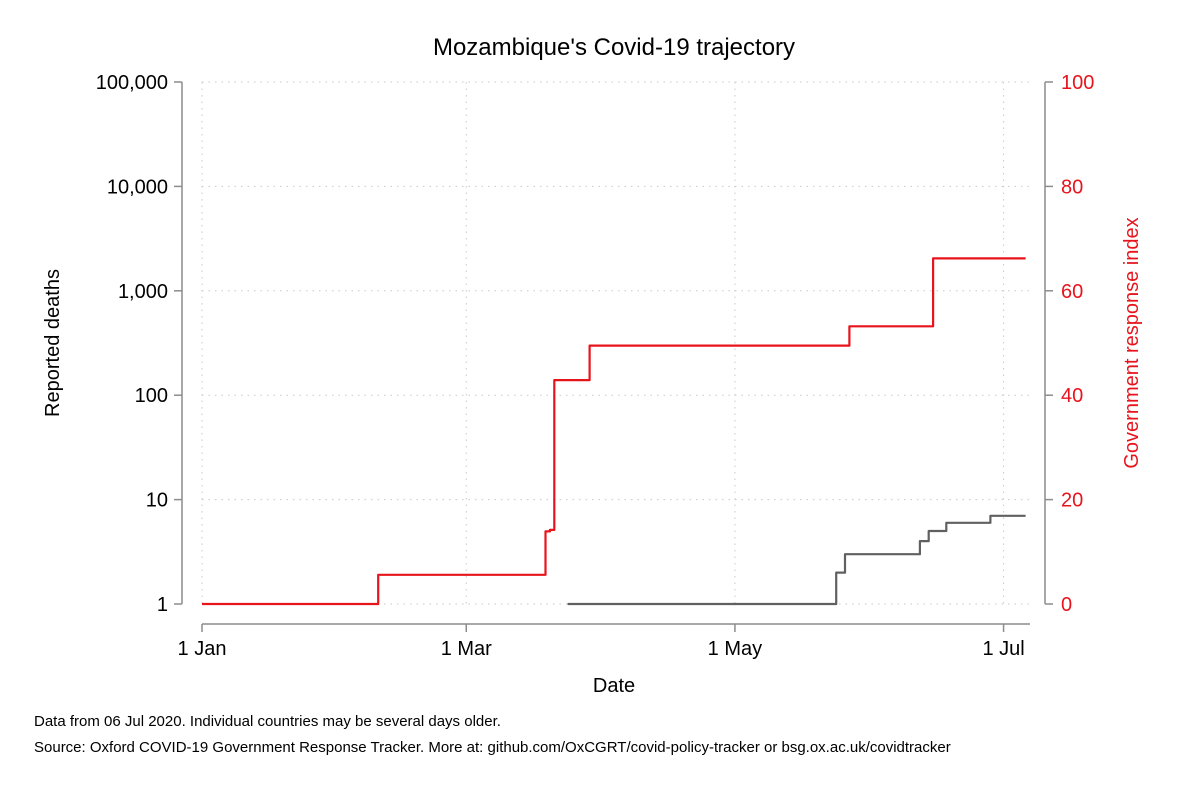 Image resolution: width=1184 pixels, height=789 pixels. I want to click on y2-tick-label: 40, so click(1072, 396).